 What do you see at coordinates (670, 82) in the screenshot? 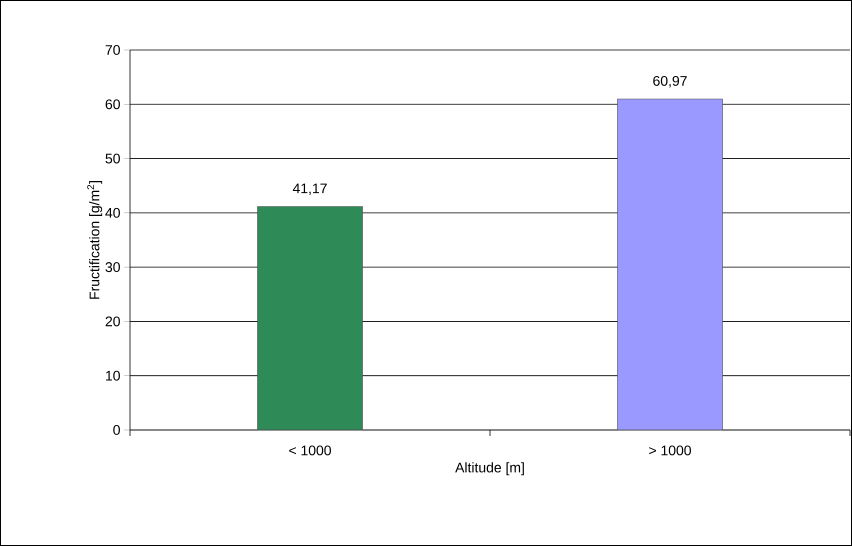
I see `data-label: 60,97` at bounding box center [670, 82].